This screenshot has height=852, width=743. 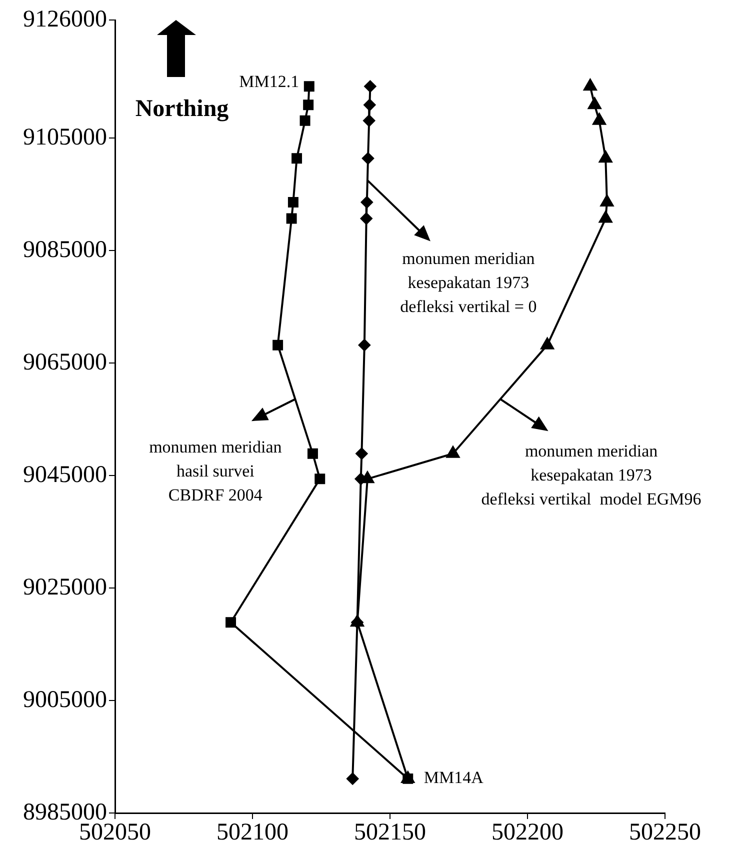 What do you see at coordinates (252, 833) in the screenshot?
I see `x-tick-label: 502100` at bounding box center [252, 833].